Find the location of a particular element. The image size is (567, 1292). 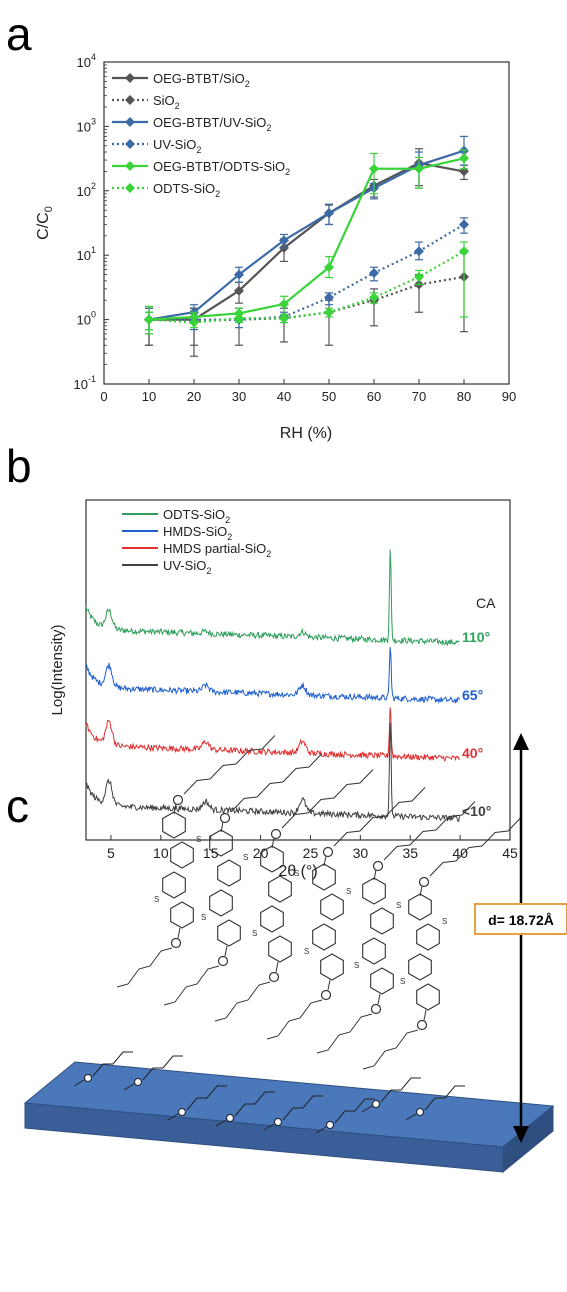

x-tick-label: 90 is located at coordinates (509, 396).